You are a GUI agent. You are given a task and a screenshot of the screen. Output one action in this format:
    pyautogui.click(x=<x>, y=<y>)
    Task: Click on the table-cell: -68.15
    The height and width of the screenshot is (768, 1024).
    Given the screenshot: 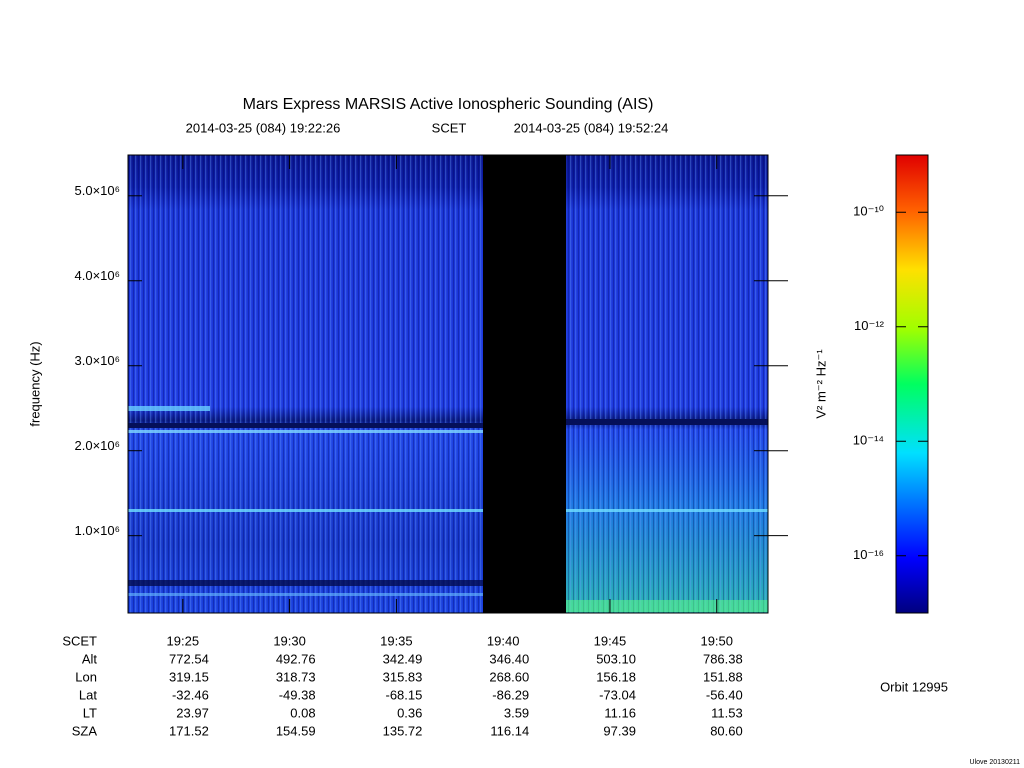 What is the action you would take?
    pyautogui.click(x=404, y=694)
    